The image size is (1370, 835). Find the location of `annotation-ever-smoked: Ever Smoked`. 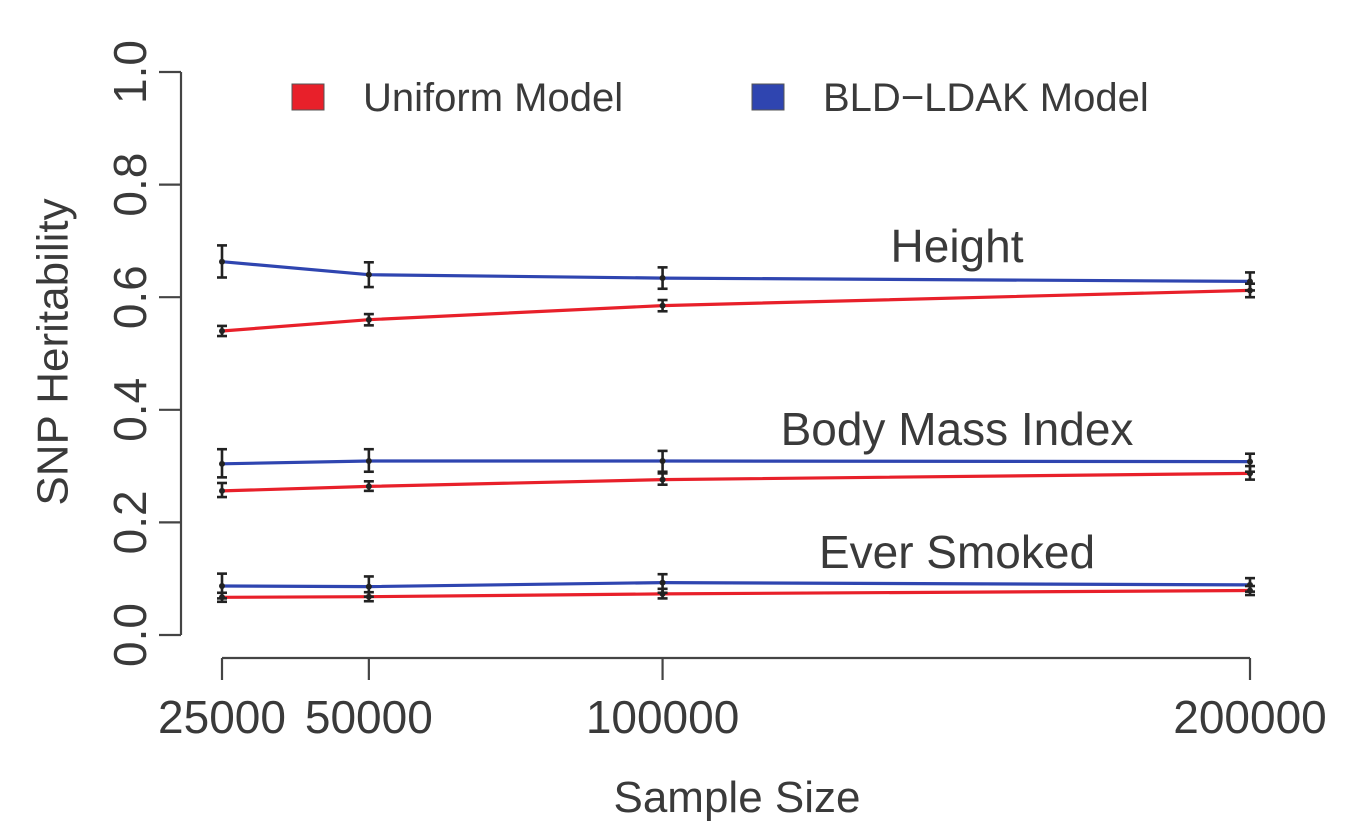

annotation-ever-smoked: Ever Smoked is located at coordinates (957, 552).